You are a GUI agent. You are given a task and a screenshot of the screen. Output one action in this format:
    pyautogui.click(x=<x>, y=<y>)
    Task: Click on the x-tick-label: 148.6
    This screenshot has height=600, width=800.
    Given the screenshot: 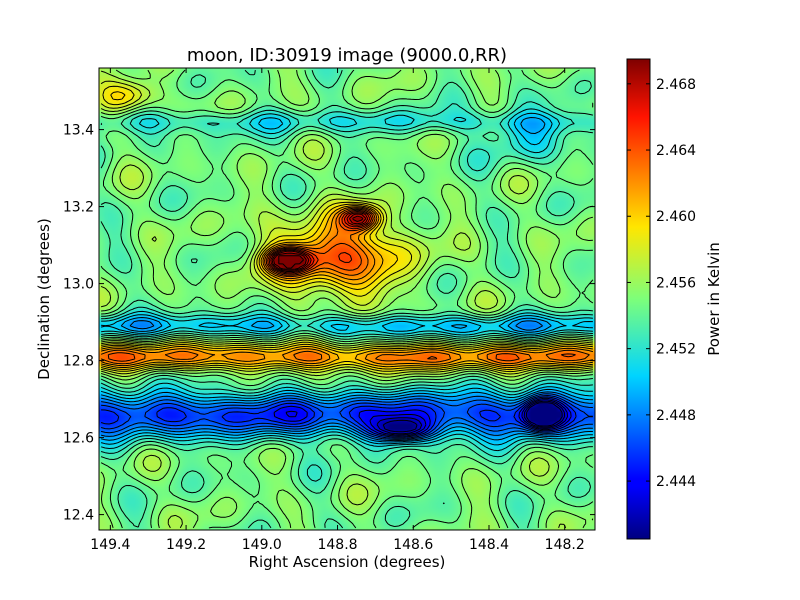 What is the action you would take?
    pyautogui.click(x=413, y=545)
    